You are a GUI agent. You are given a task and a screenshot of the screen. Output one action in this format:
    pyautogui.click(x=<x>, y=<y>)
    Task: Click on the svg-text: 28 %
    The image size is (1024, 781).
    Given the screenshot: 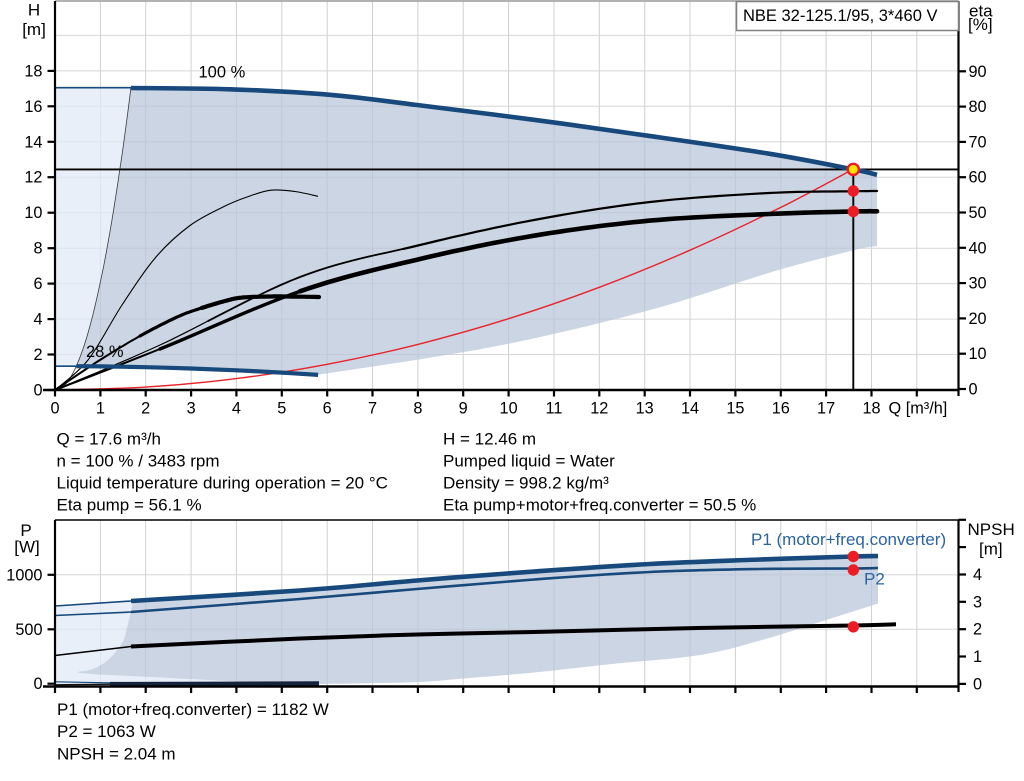 What is the action you would take?
    pyautogui.click(x=105, y=352)
    